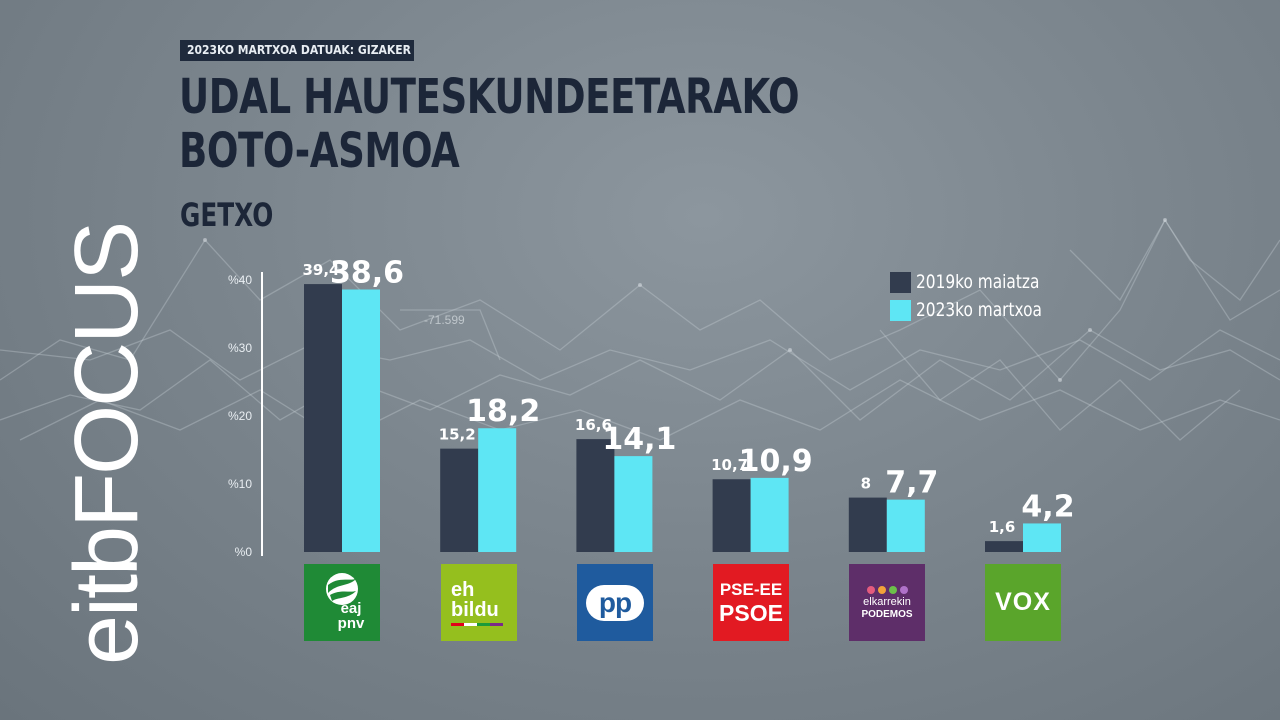 This screenshot has height=720, width=1280. I want to click on logo-pp: pp, so click(615, 602).